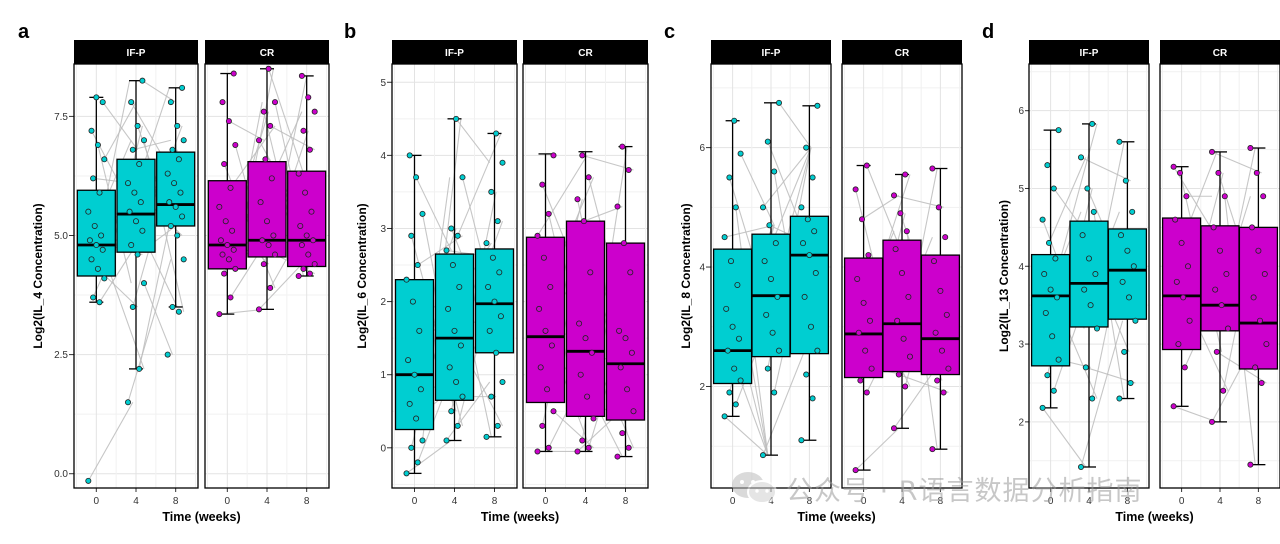  I want to click on x-tick-label: 0, so click(228, 501).